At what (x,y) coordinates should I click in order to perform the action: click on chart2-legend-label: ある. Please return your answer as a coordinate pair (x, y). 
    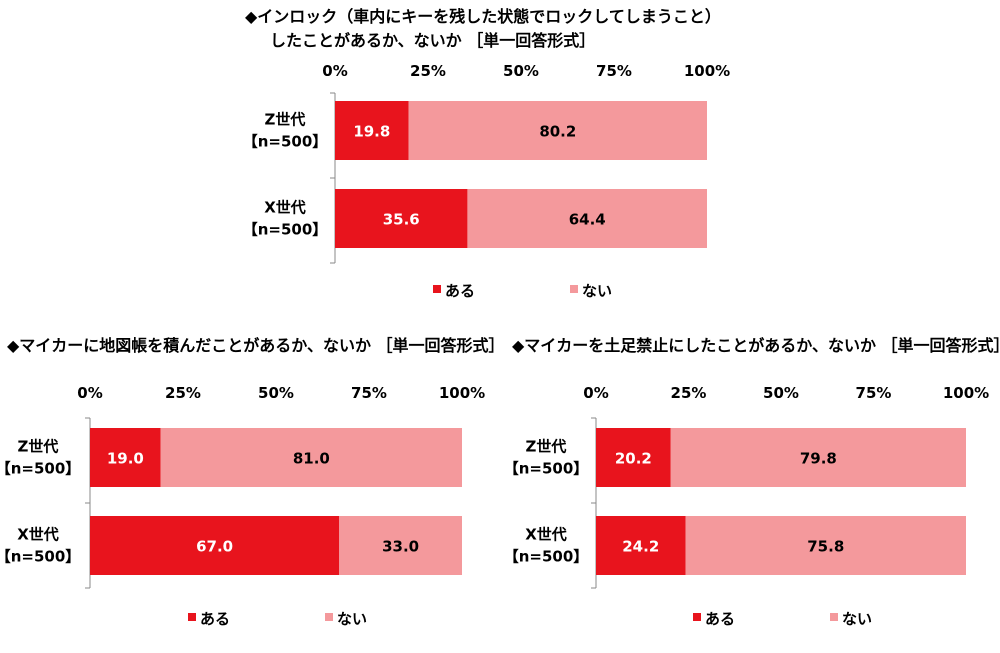
    Looking at the image, I should click on (215, 619).